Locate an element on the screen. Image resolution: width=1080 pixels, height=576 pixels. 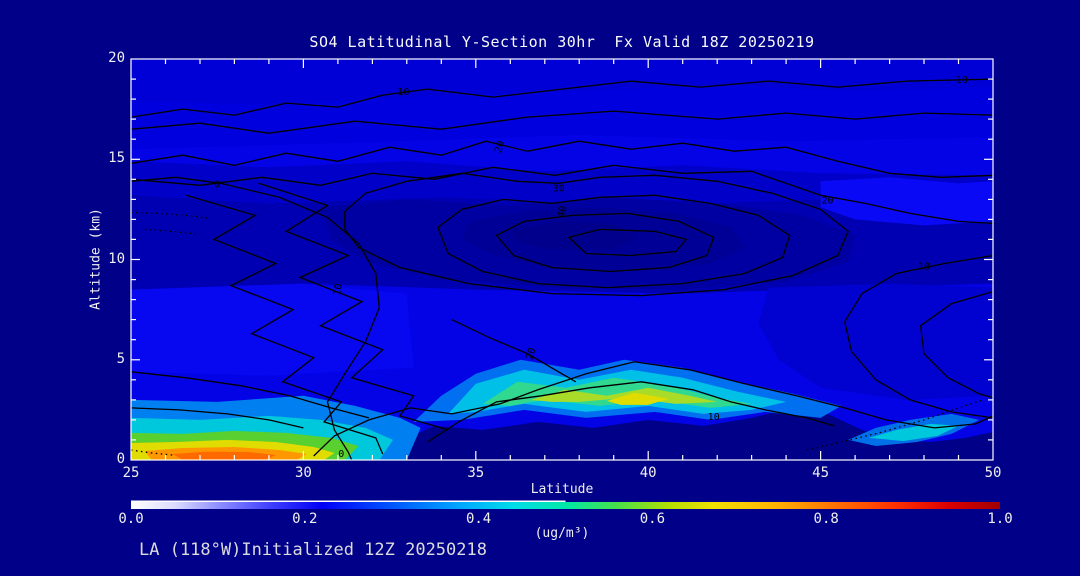
y-axis-tick-label: 0 is located at coordinates (120, 459).